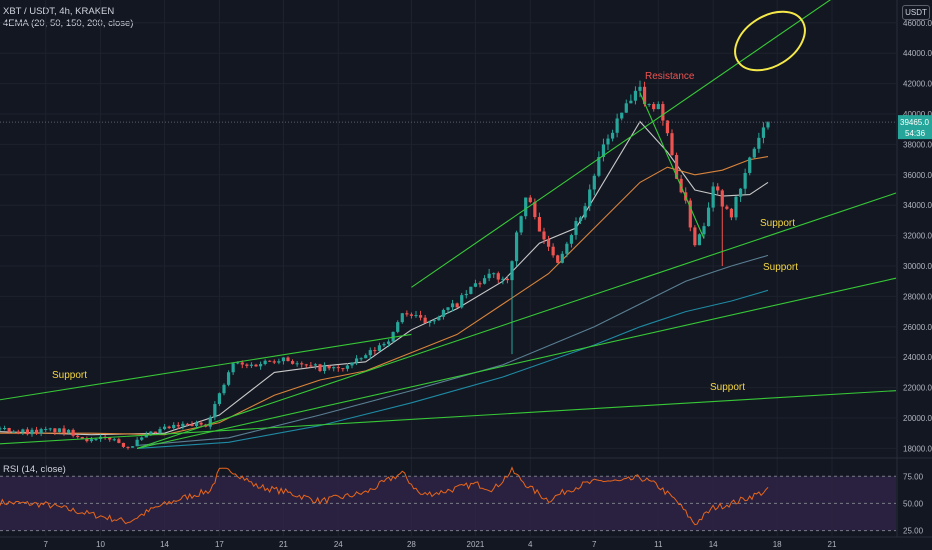 The width and height of the screenshot is (932, 550). I want to click on price-tick-label: 28000.0, so click(917, 296).